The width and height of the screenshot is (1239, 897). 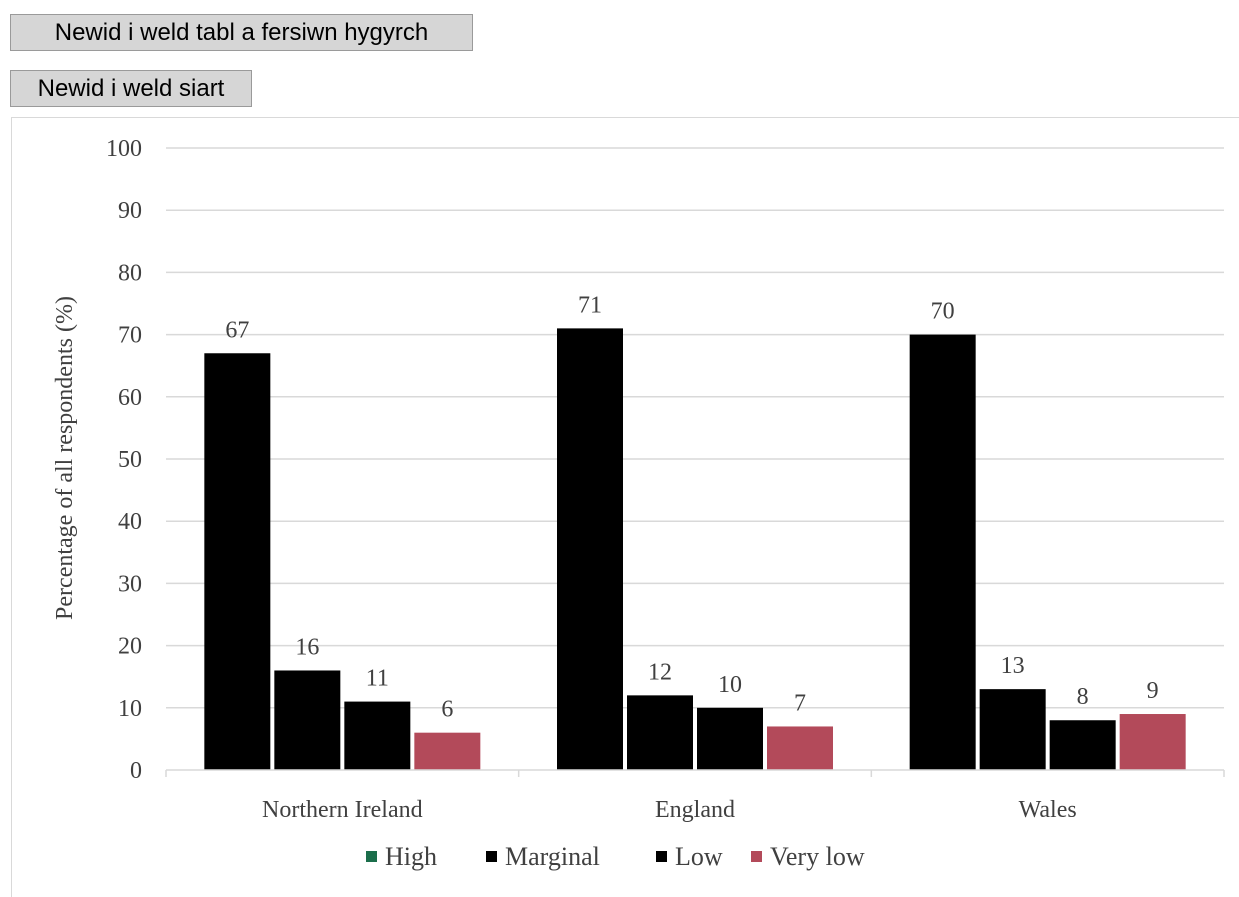 I want to click on y-tick-label: 0, so click(x=136, y=771).